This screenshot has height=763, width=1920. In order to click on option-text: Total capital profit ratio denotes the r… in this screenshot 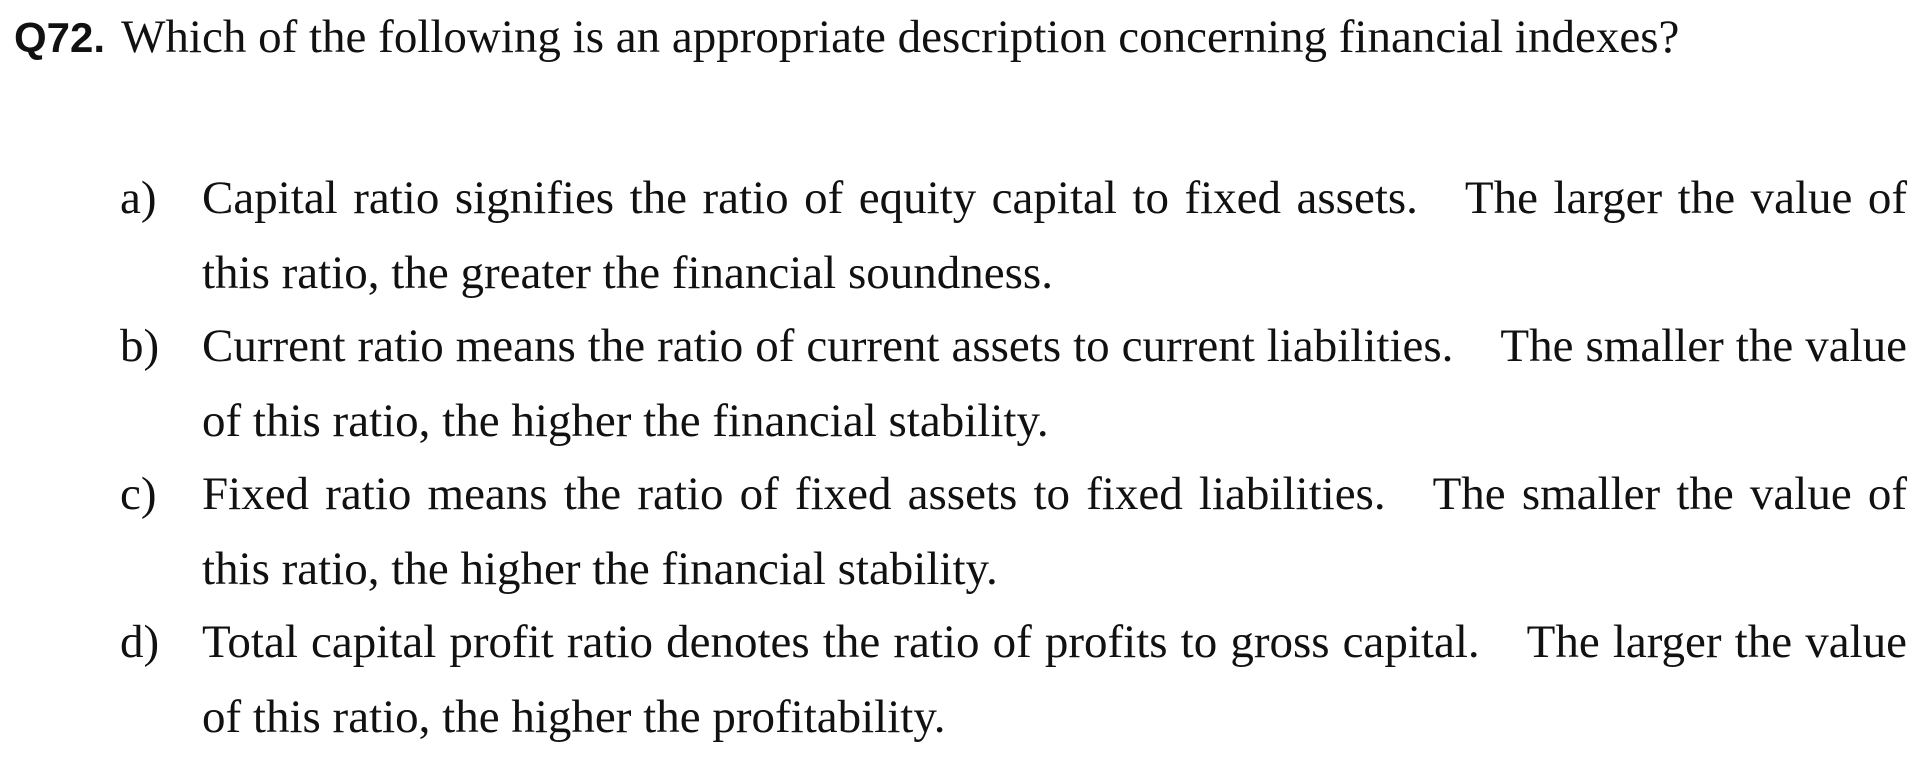, I will do `click(1054, 679)`.